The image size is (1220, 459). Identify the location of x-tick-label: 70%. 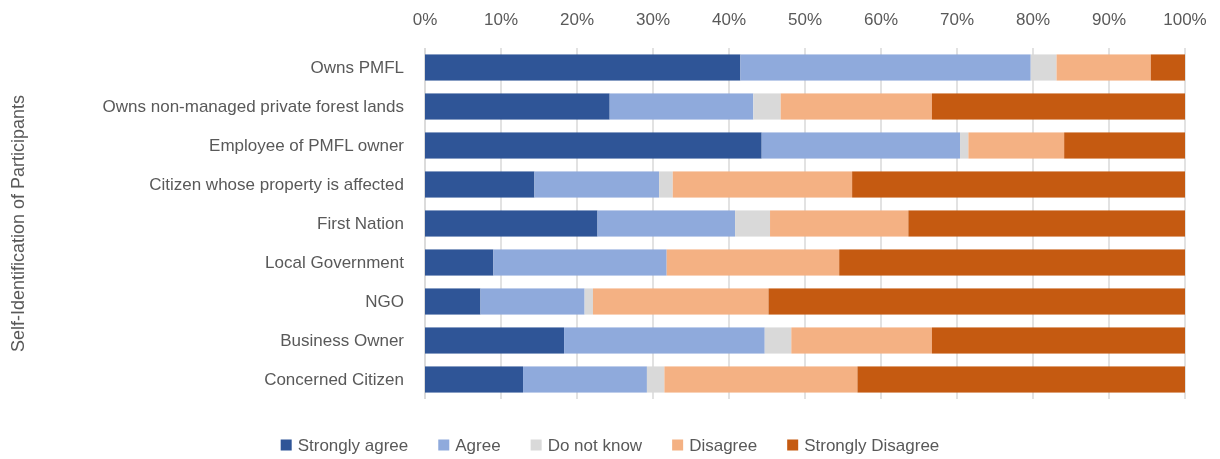
(957, 19).